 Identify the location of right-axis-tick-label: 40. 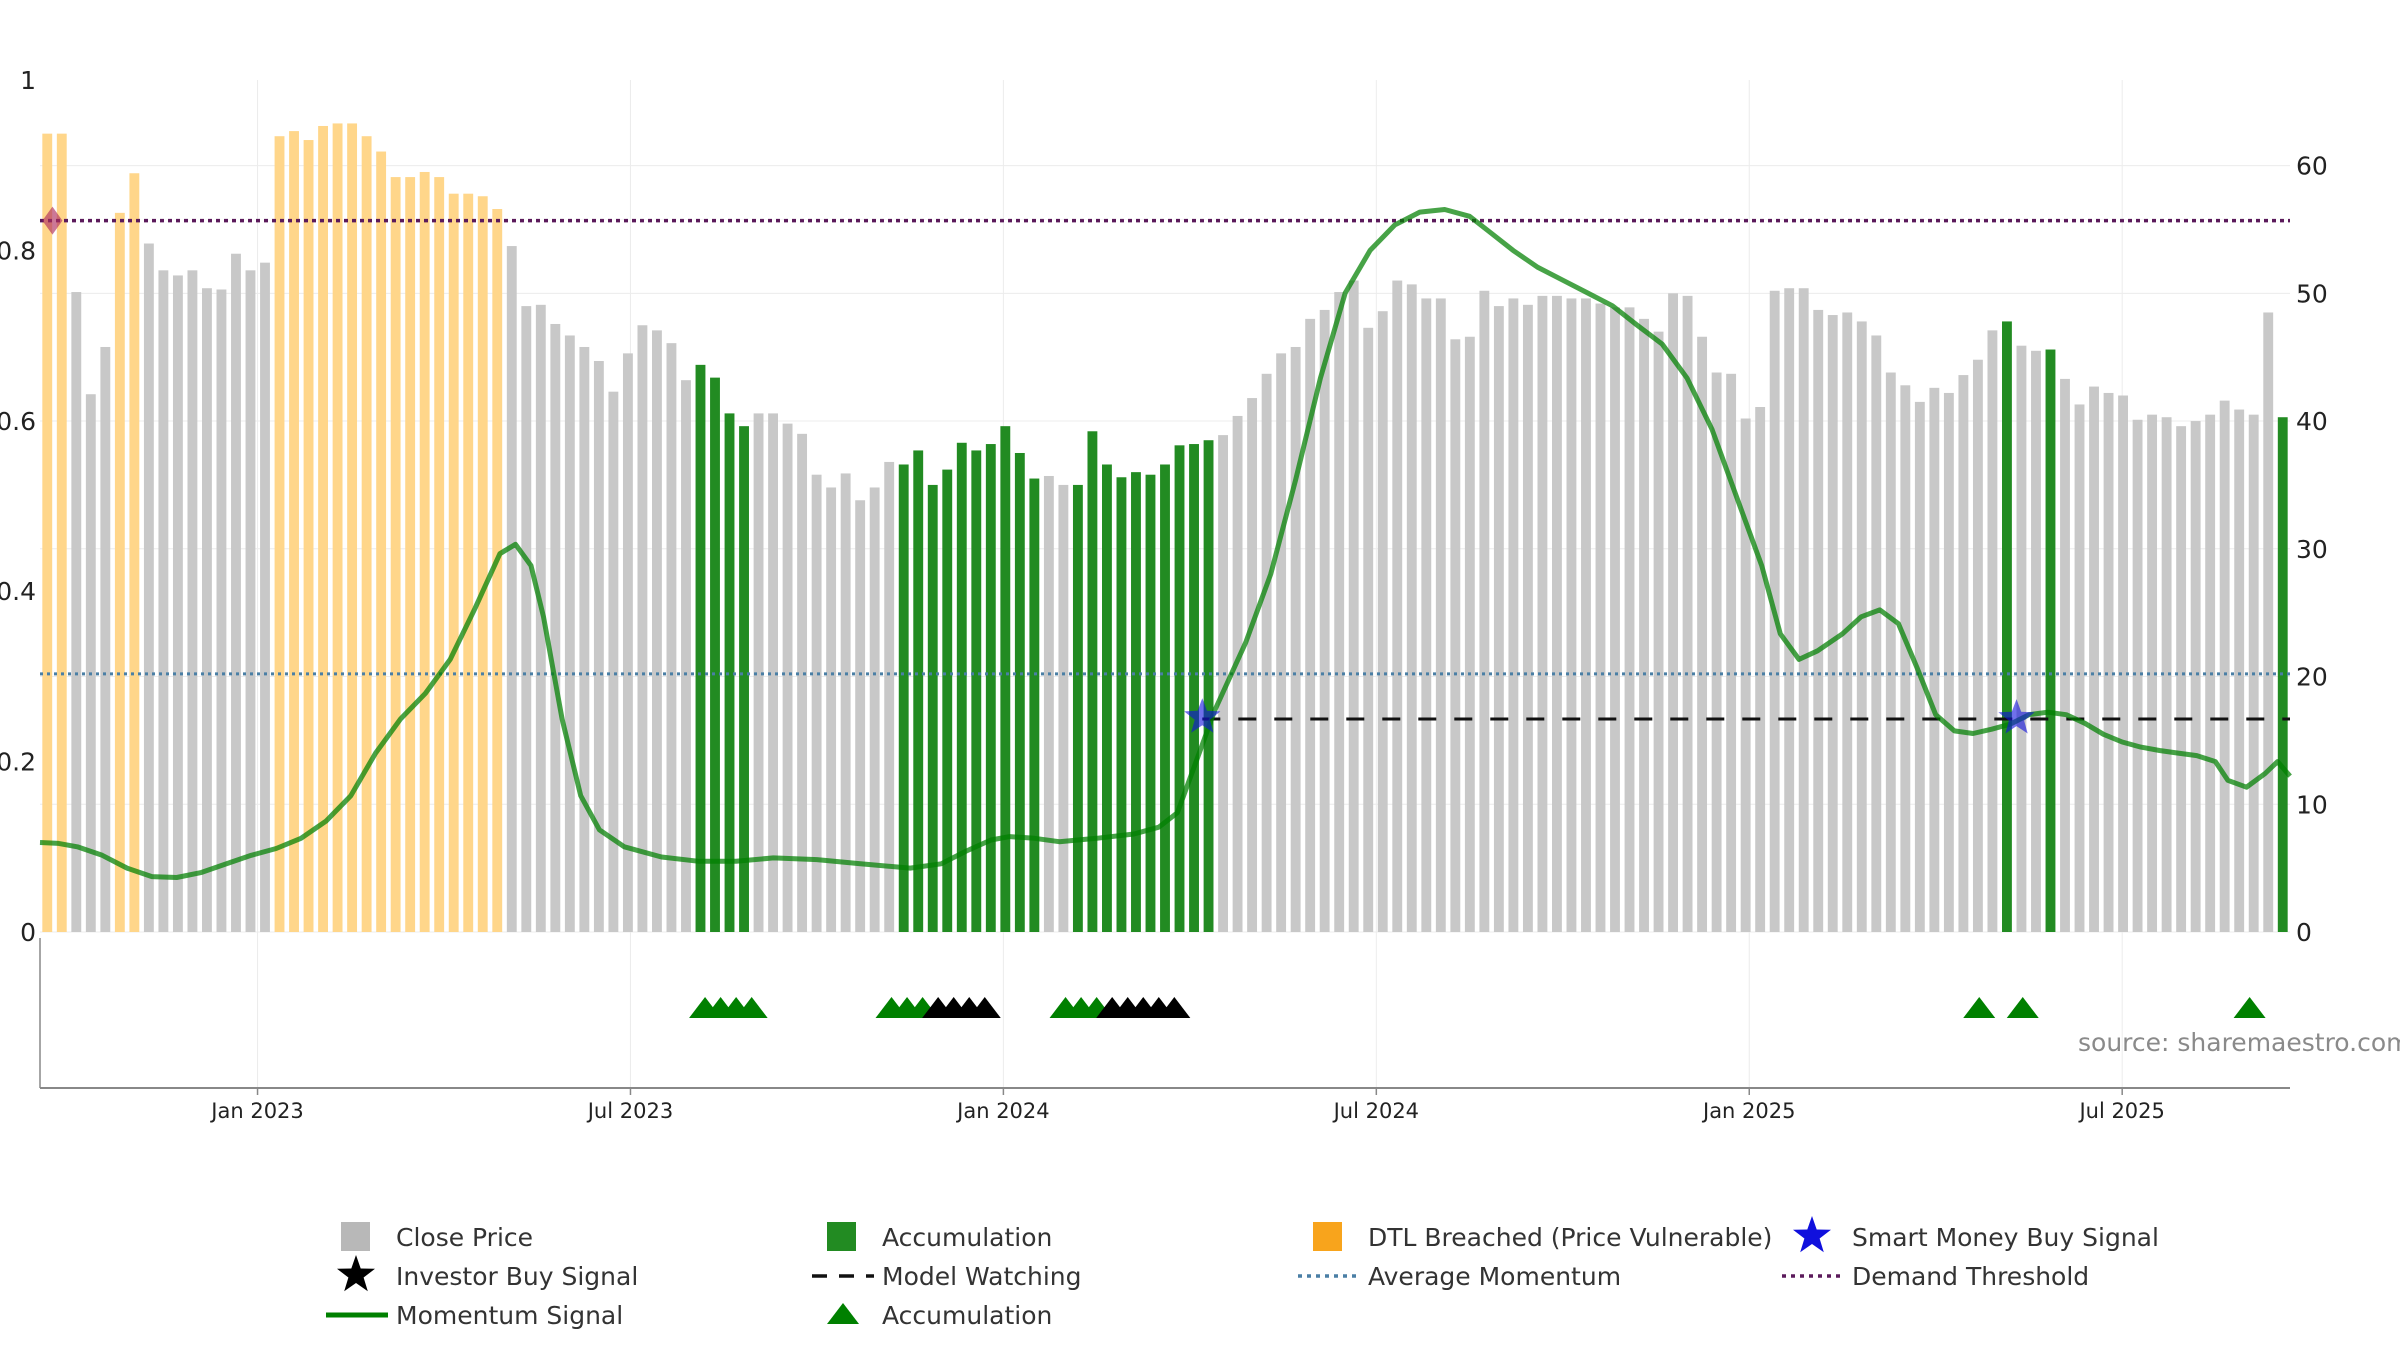
(2312, 421).